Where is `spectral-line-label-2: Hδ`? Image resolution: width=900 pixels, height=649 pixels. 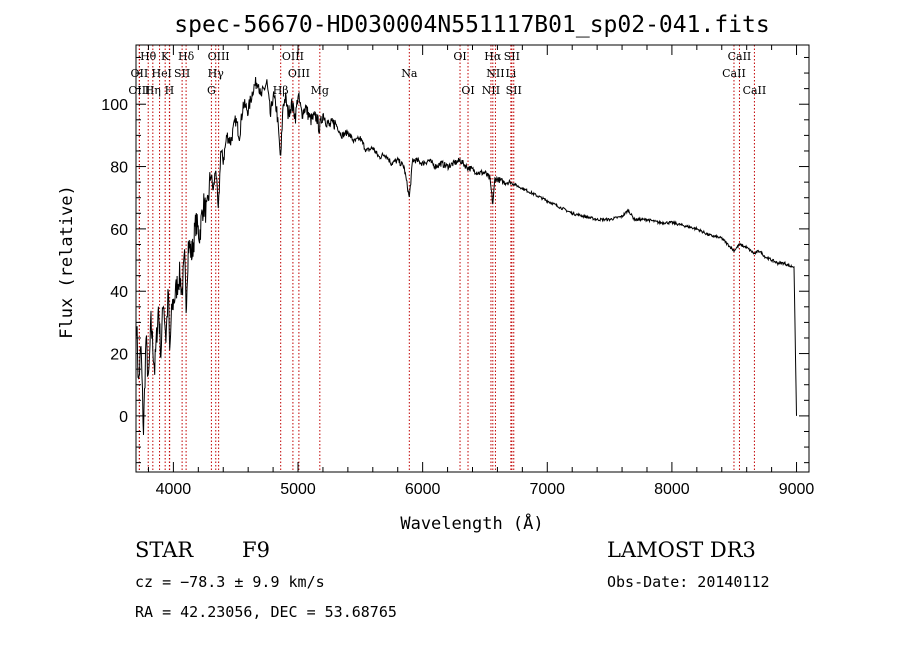 spectral-line-label-2: Hδ is located at coordinates (186, 56).